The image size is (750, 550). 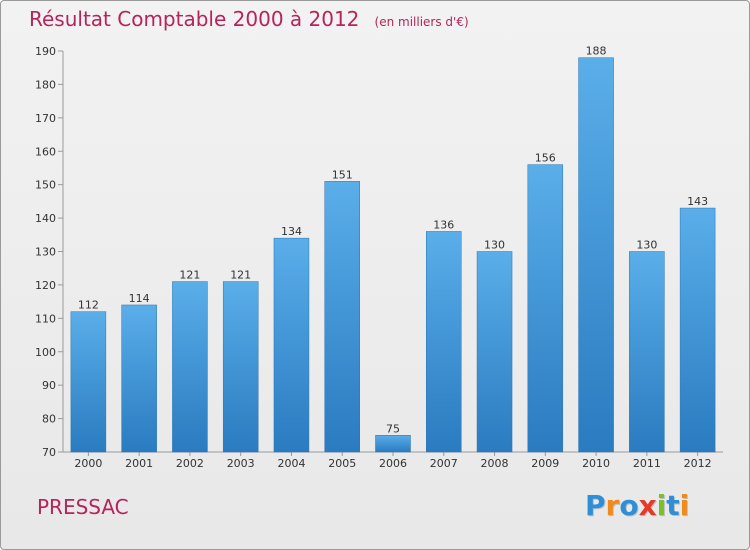 I want to click on y-tick-label: 170, so click(x=45, y=118).